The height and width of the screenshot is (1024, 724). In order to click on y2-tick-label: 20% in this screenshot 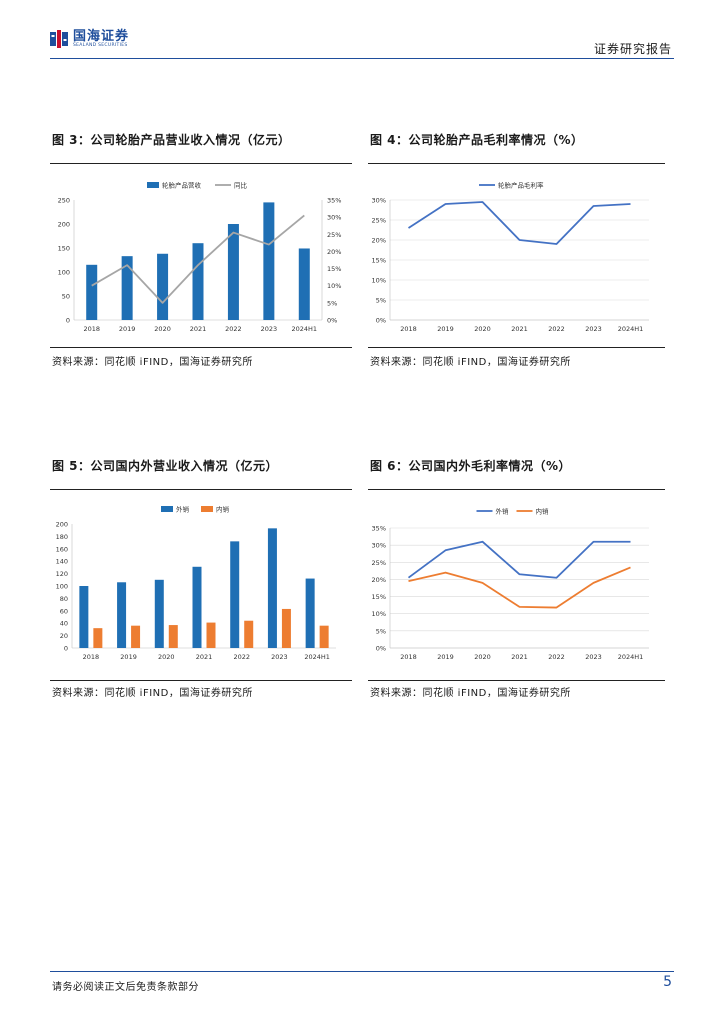, I will do `click(334, 252)`.